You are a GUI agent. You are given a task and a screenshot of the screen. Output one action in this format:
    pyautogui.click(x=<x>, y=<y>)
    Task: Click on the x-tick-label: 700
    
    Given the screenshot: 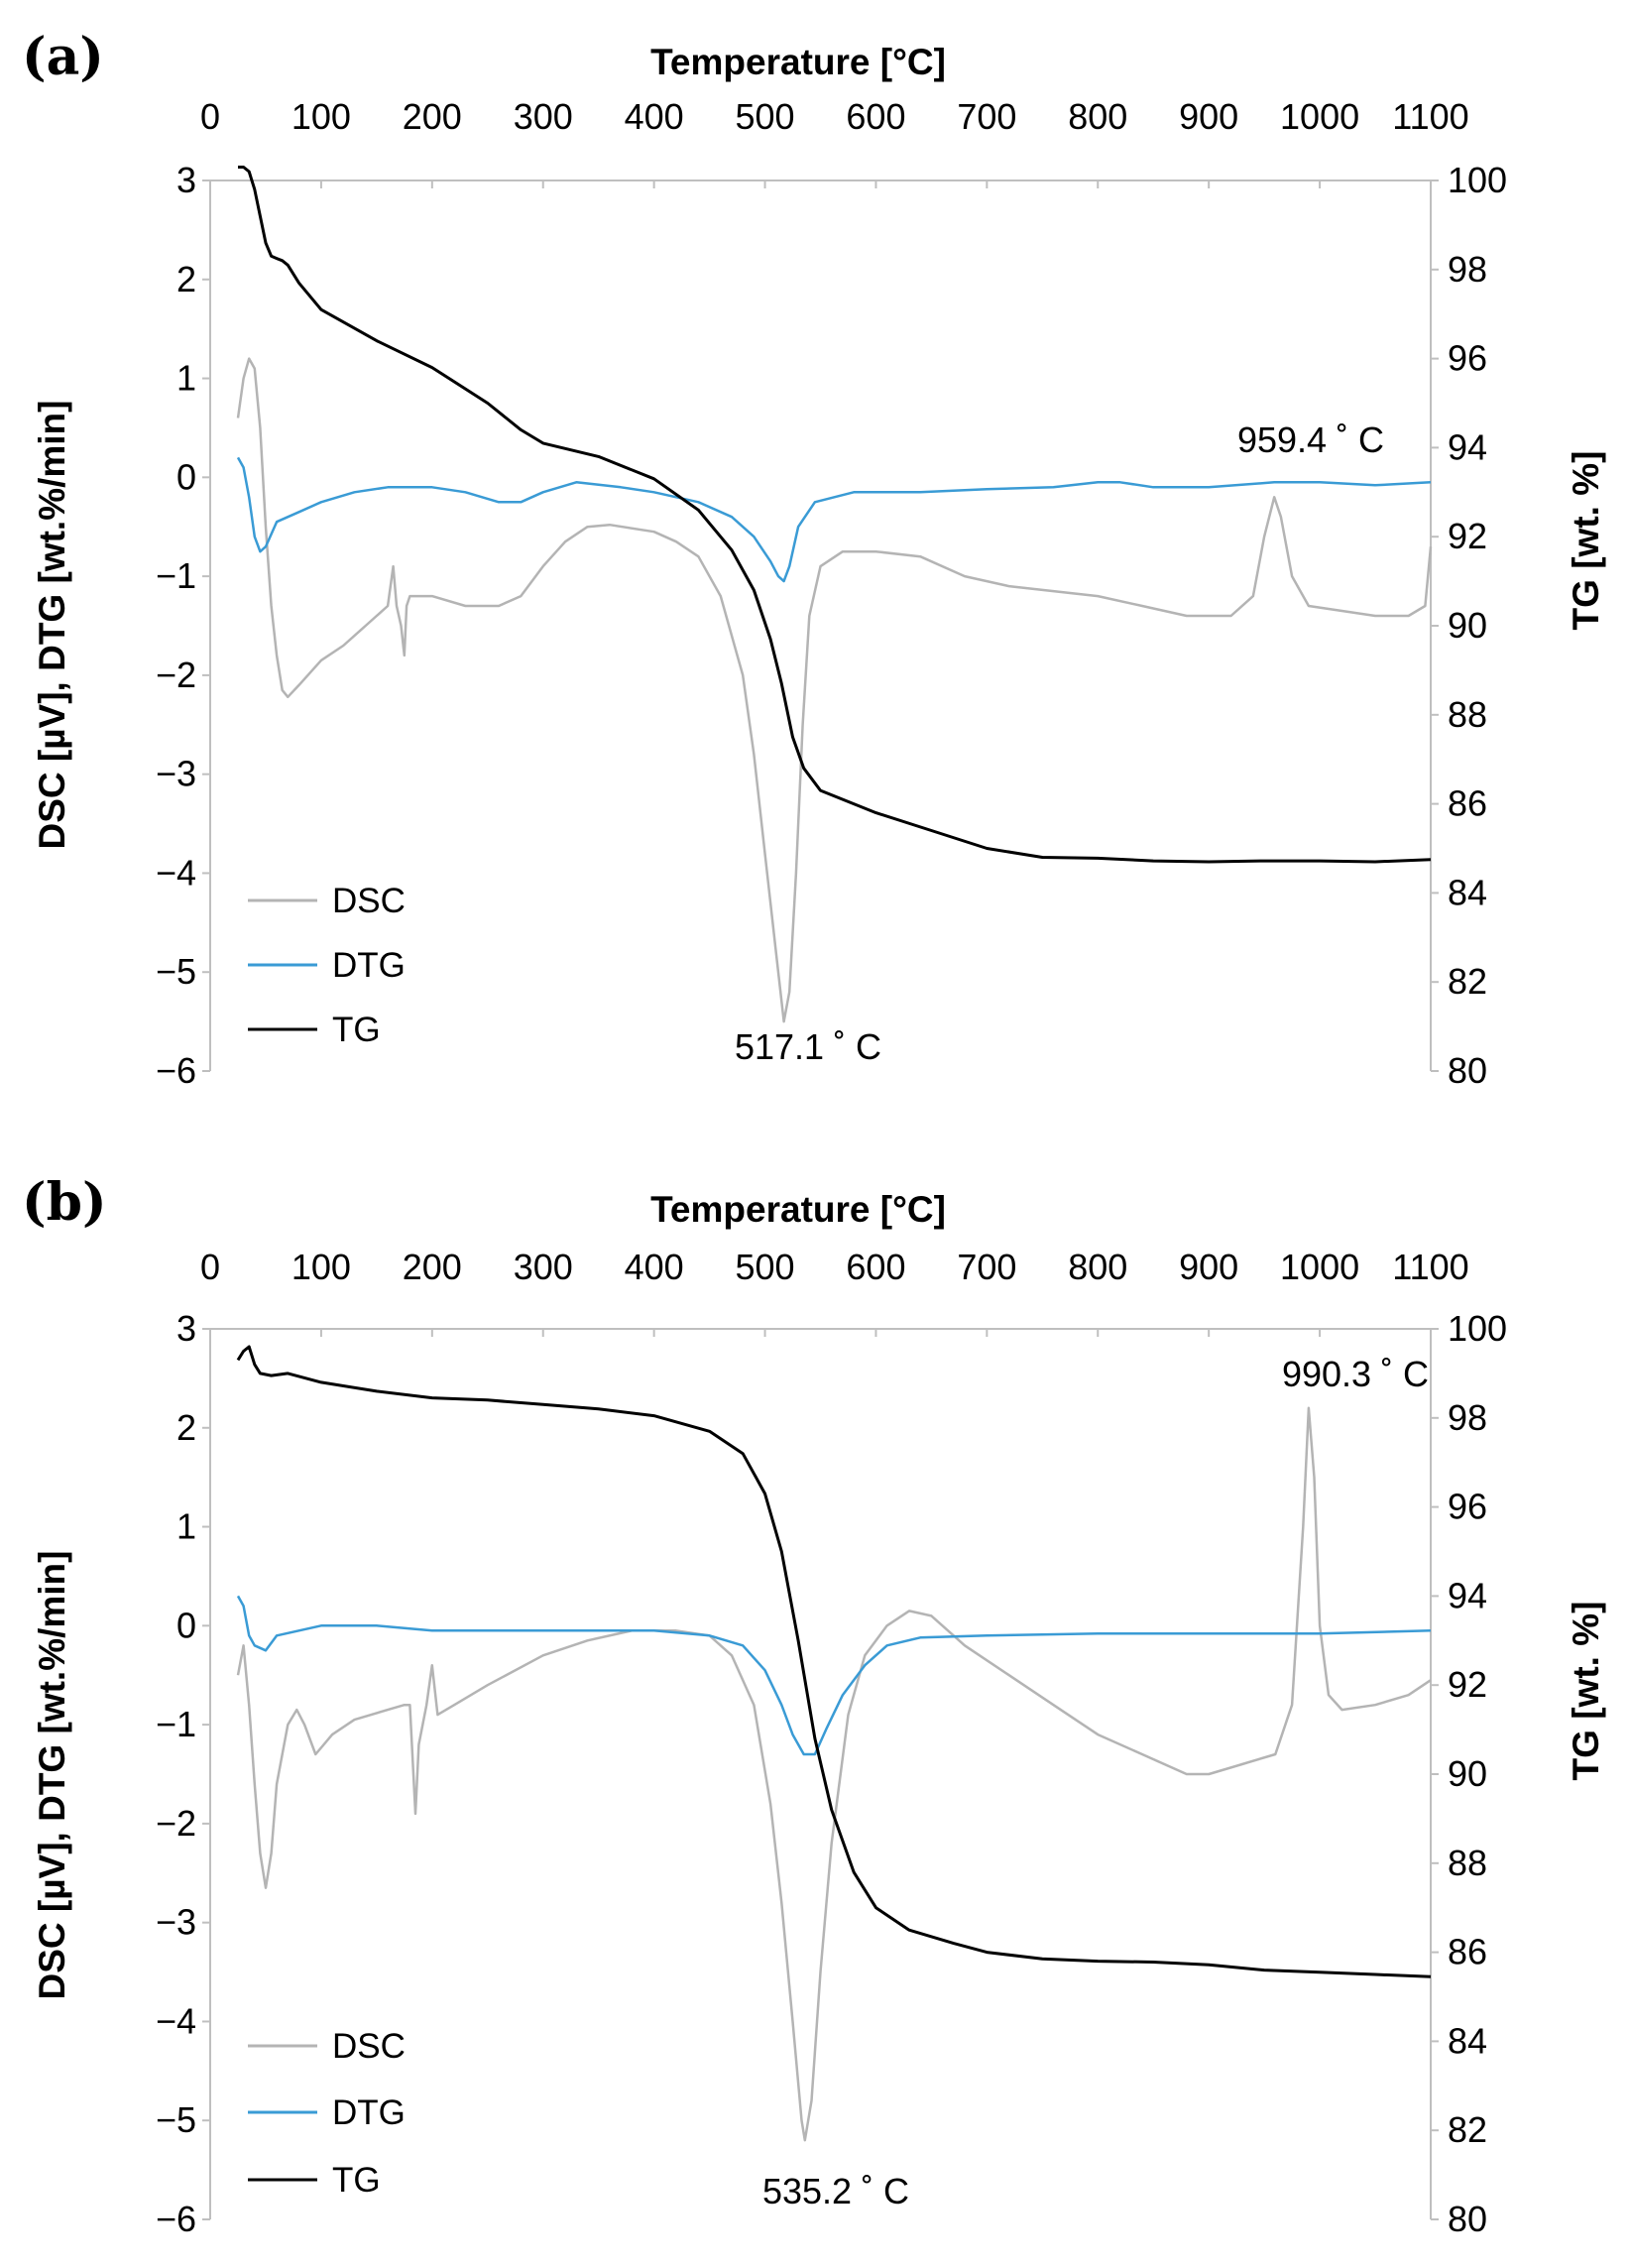 What is the action you would take?
    pyautogui.click(x=986, y=1267)
    